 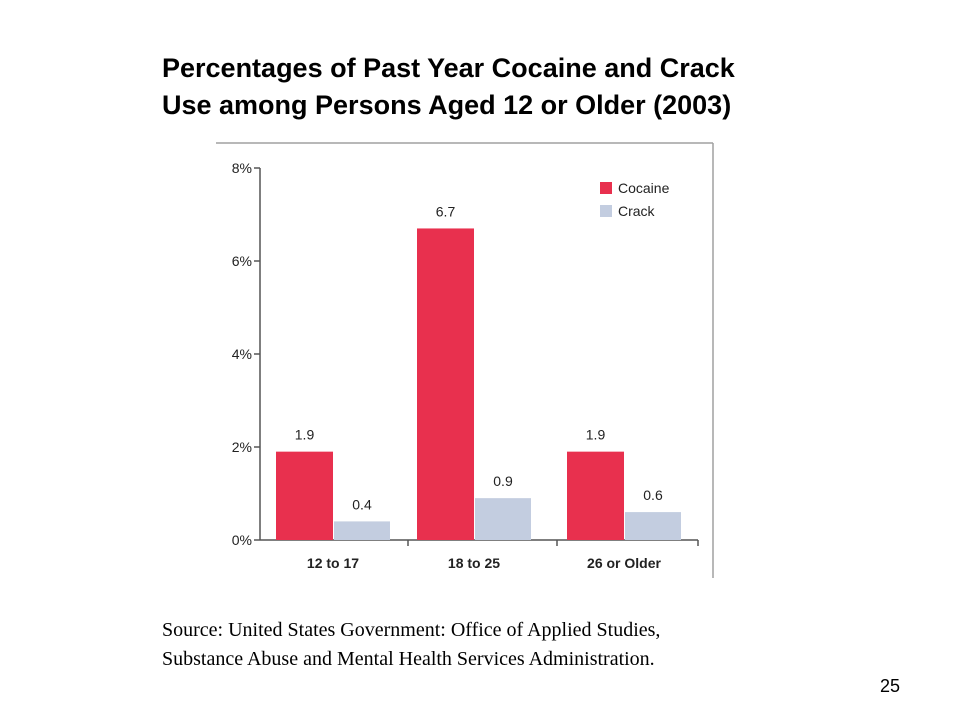 What do you see at coordinates (503, 481) in the screenshot?
I see `bar-data-label: 0.9` at bounding box center [503, 481].